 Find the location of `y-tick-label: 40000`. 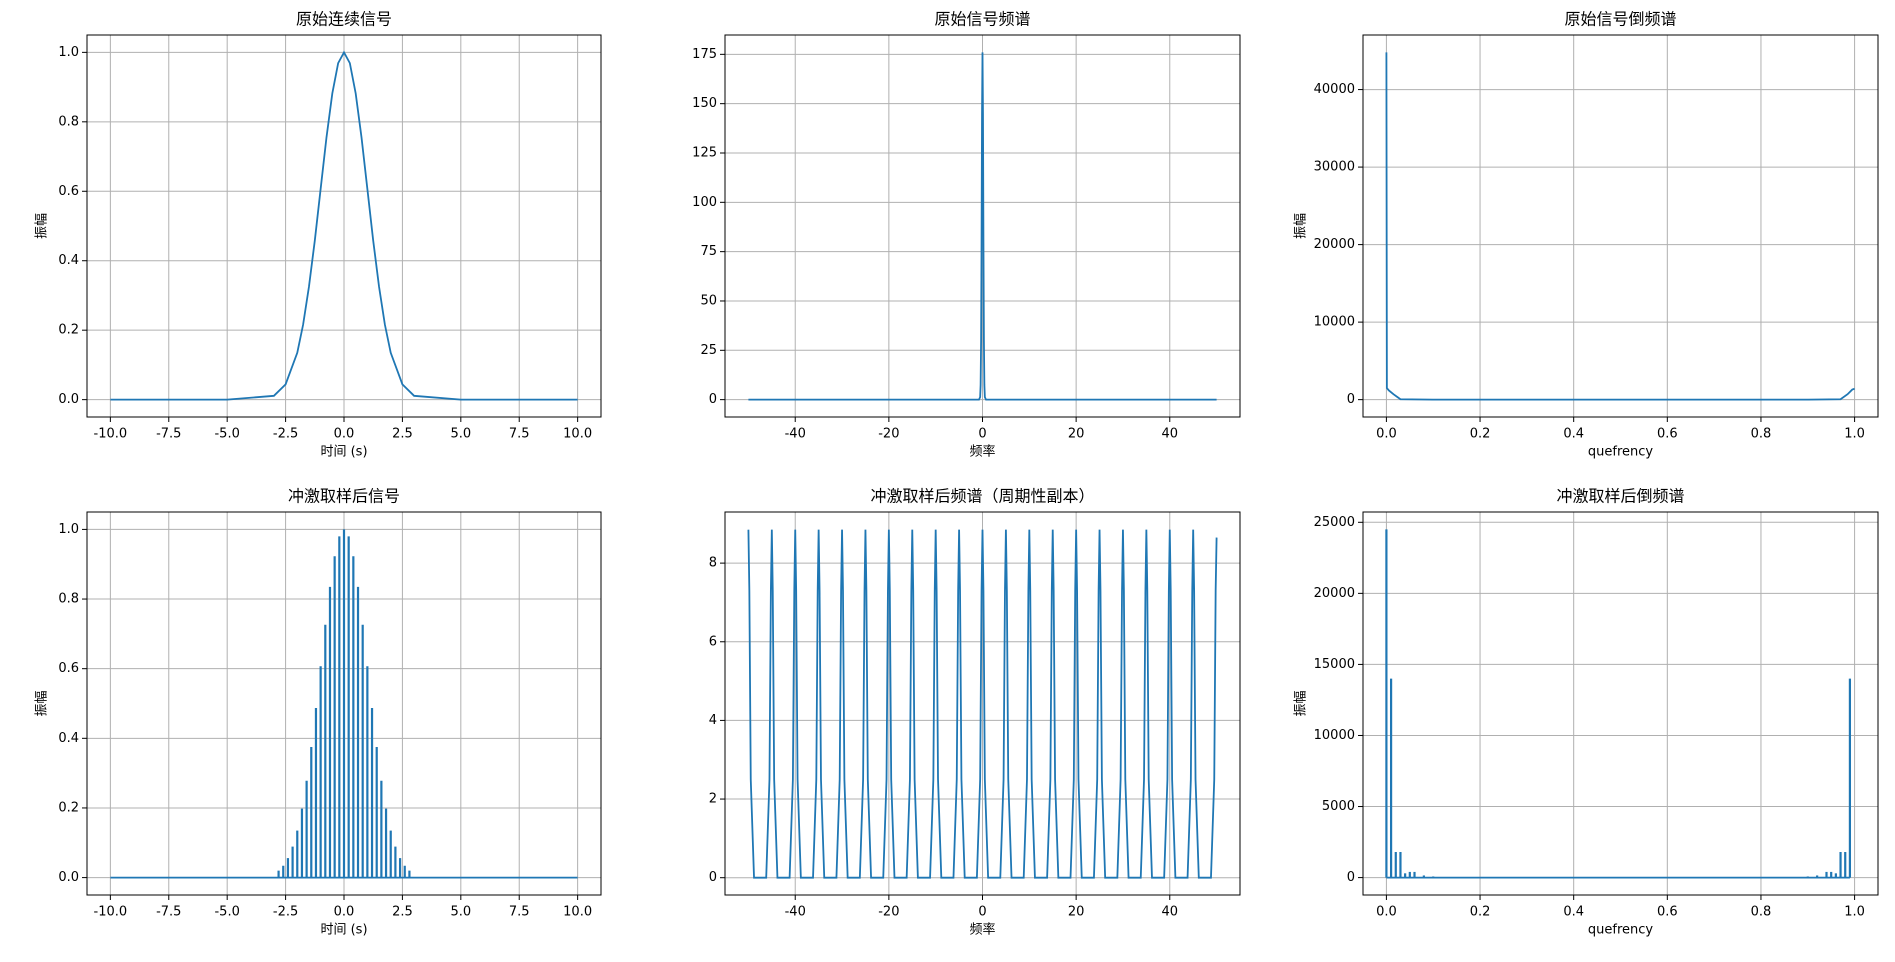

y-tick-label: 40000 is located at coordinates (1334, 89).